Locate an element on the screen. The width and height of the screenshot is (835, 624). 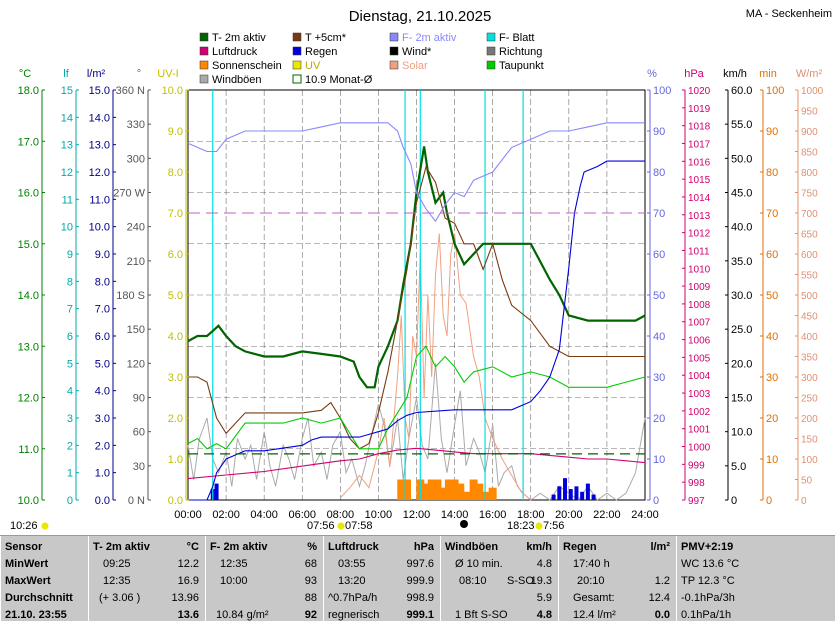
stats-row-max: MaxWert is located at coordinates (28, 581).